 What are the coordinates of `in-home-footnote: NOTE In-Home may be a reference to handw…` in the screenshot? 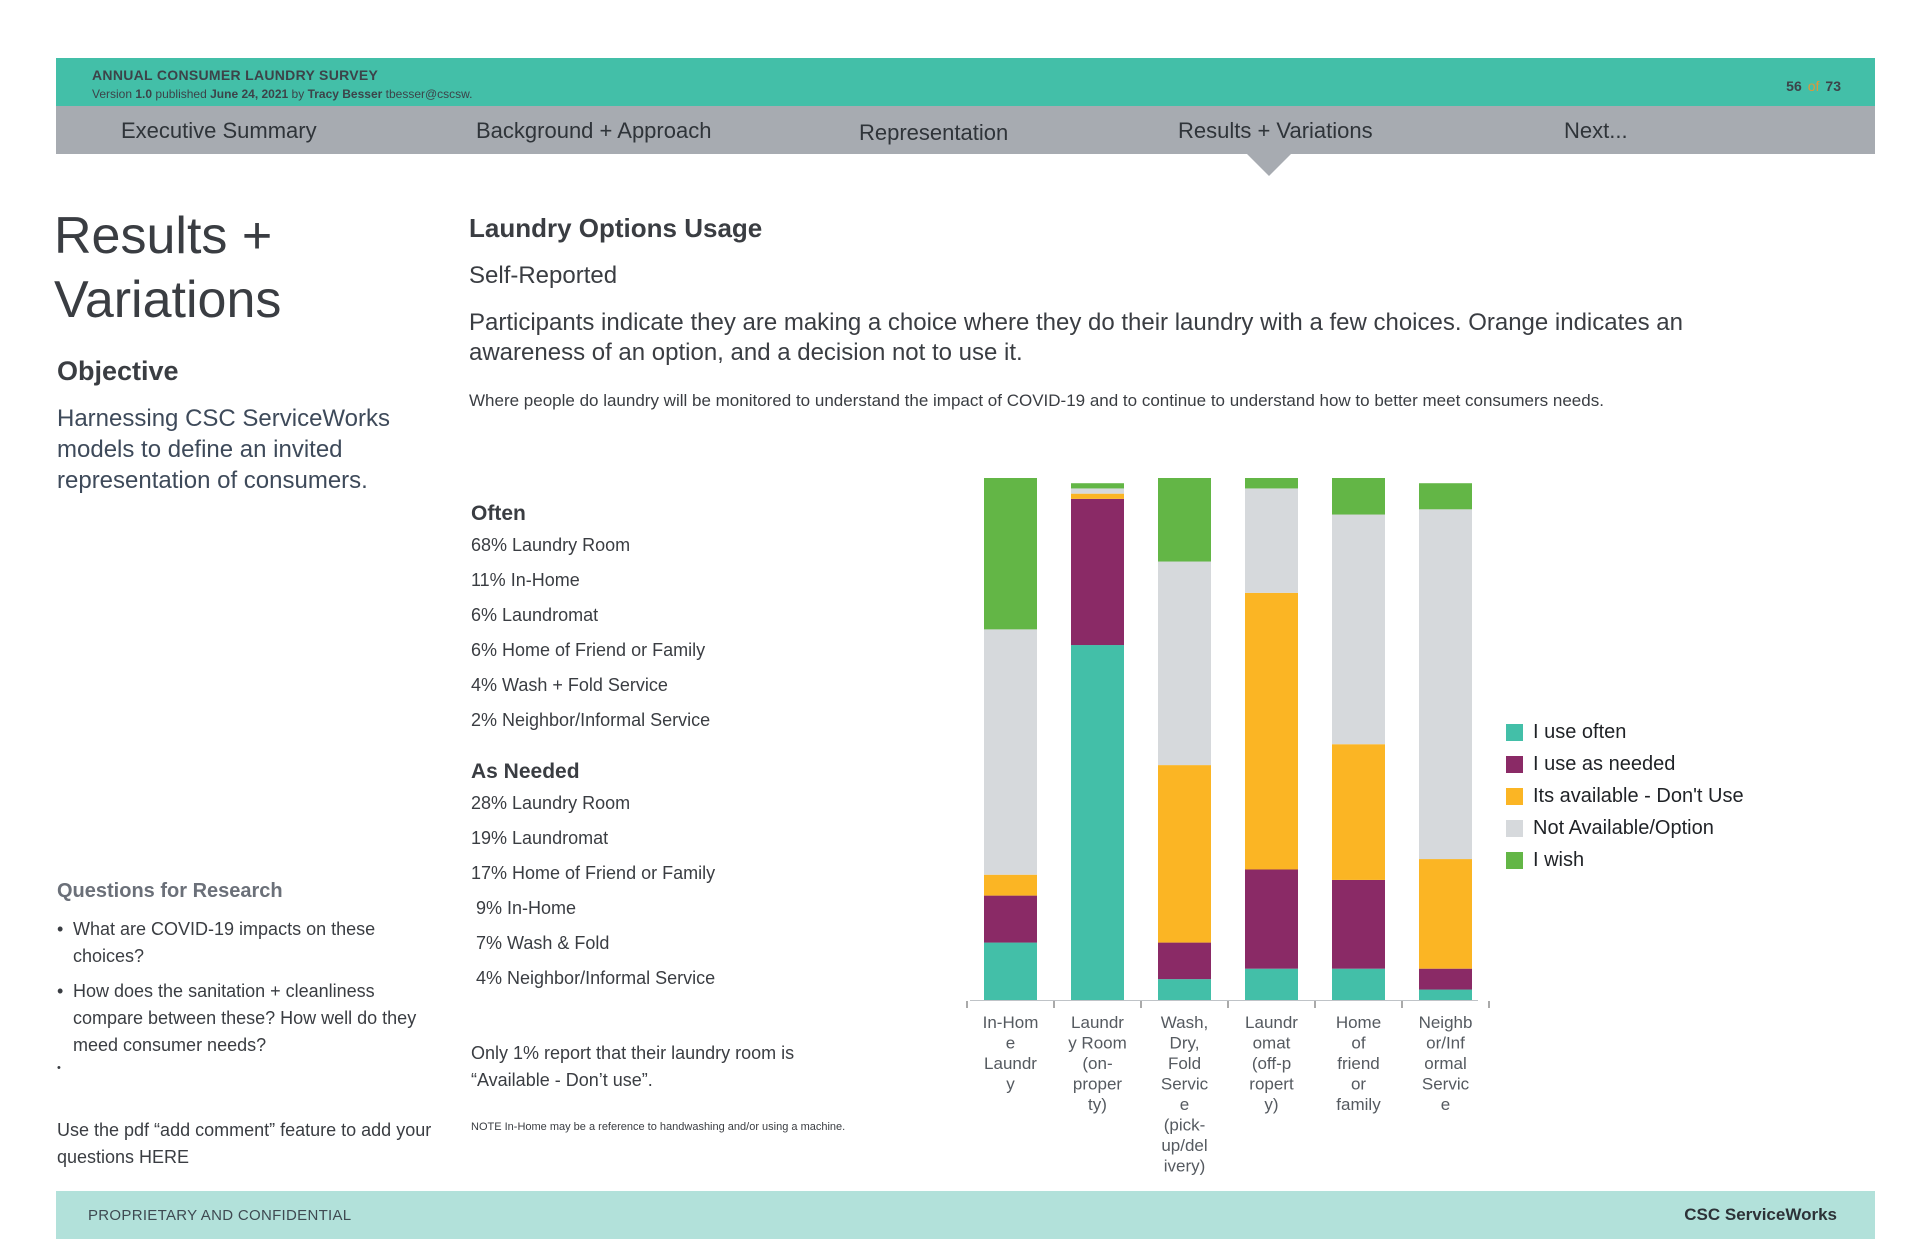 It's located at (658, 1127).